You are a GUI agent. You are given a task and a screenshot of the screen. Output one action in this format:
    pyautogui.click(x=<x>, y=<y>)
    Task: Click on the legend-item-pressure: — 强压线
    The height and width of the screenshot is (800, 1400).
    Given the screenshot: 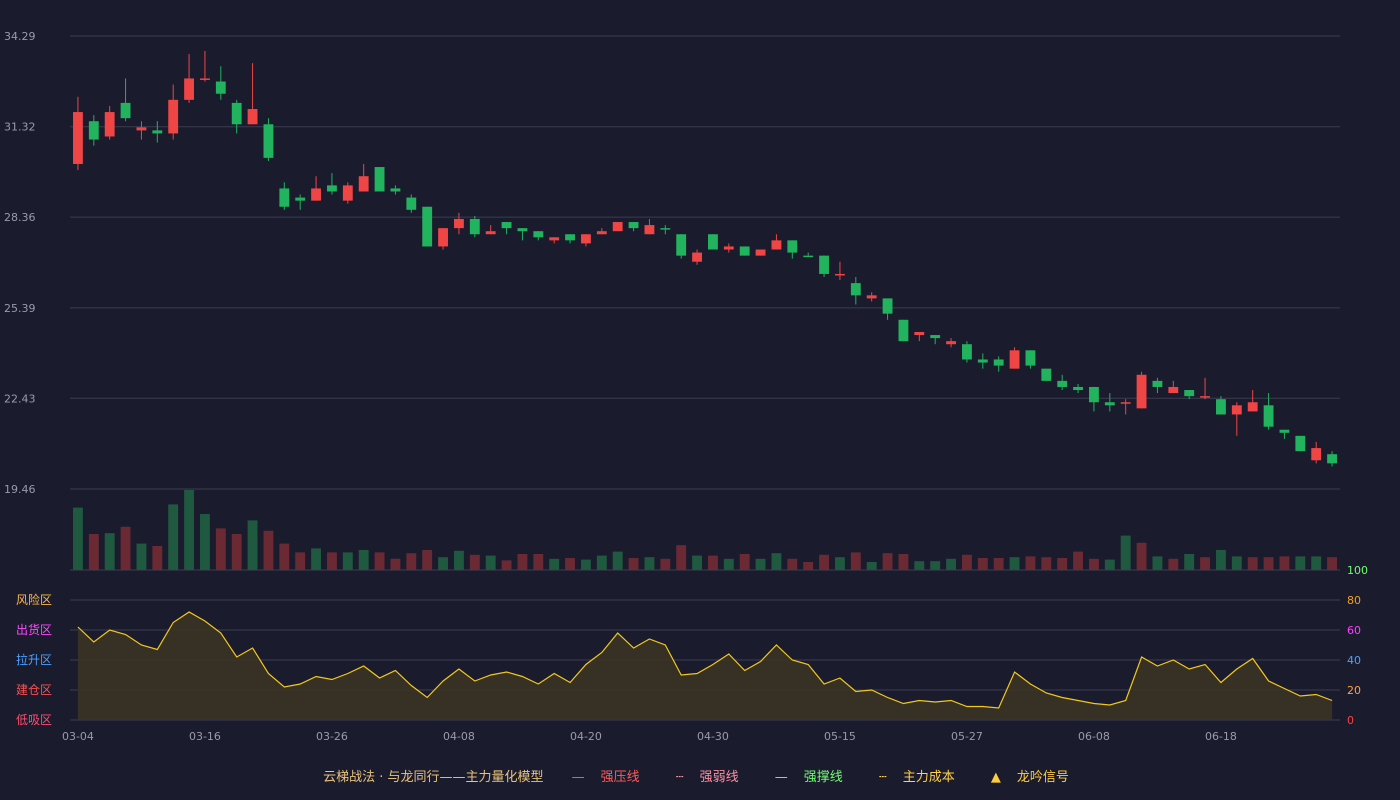 What is the action you would take?
    pyautogui.click(x=606, y=777)
    